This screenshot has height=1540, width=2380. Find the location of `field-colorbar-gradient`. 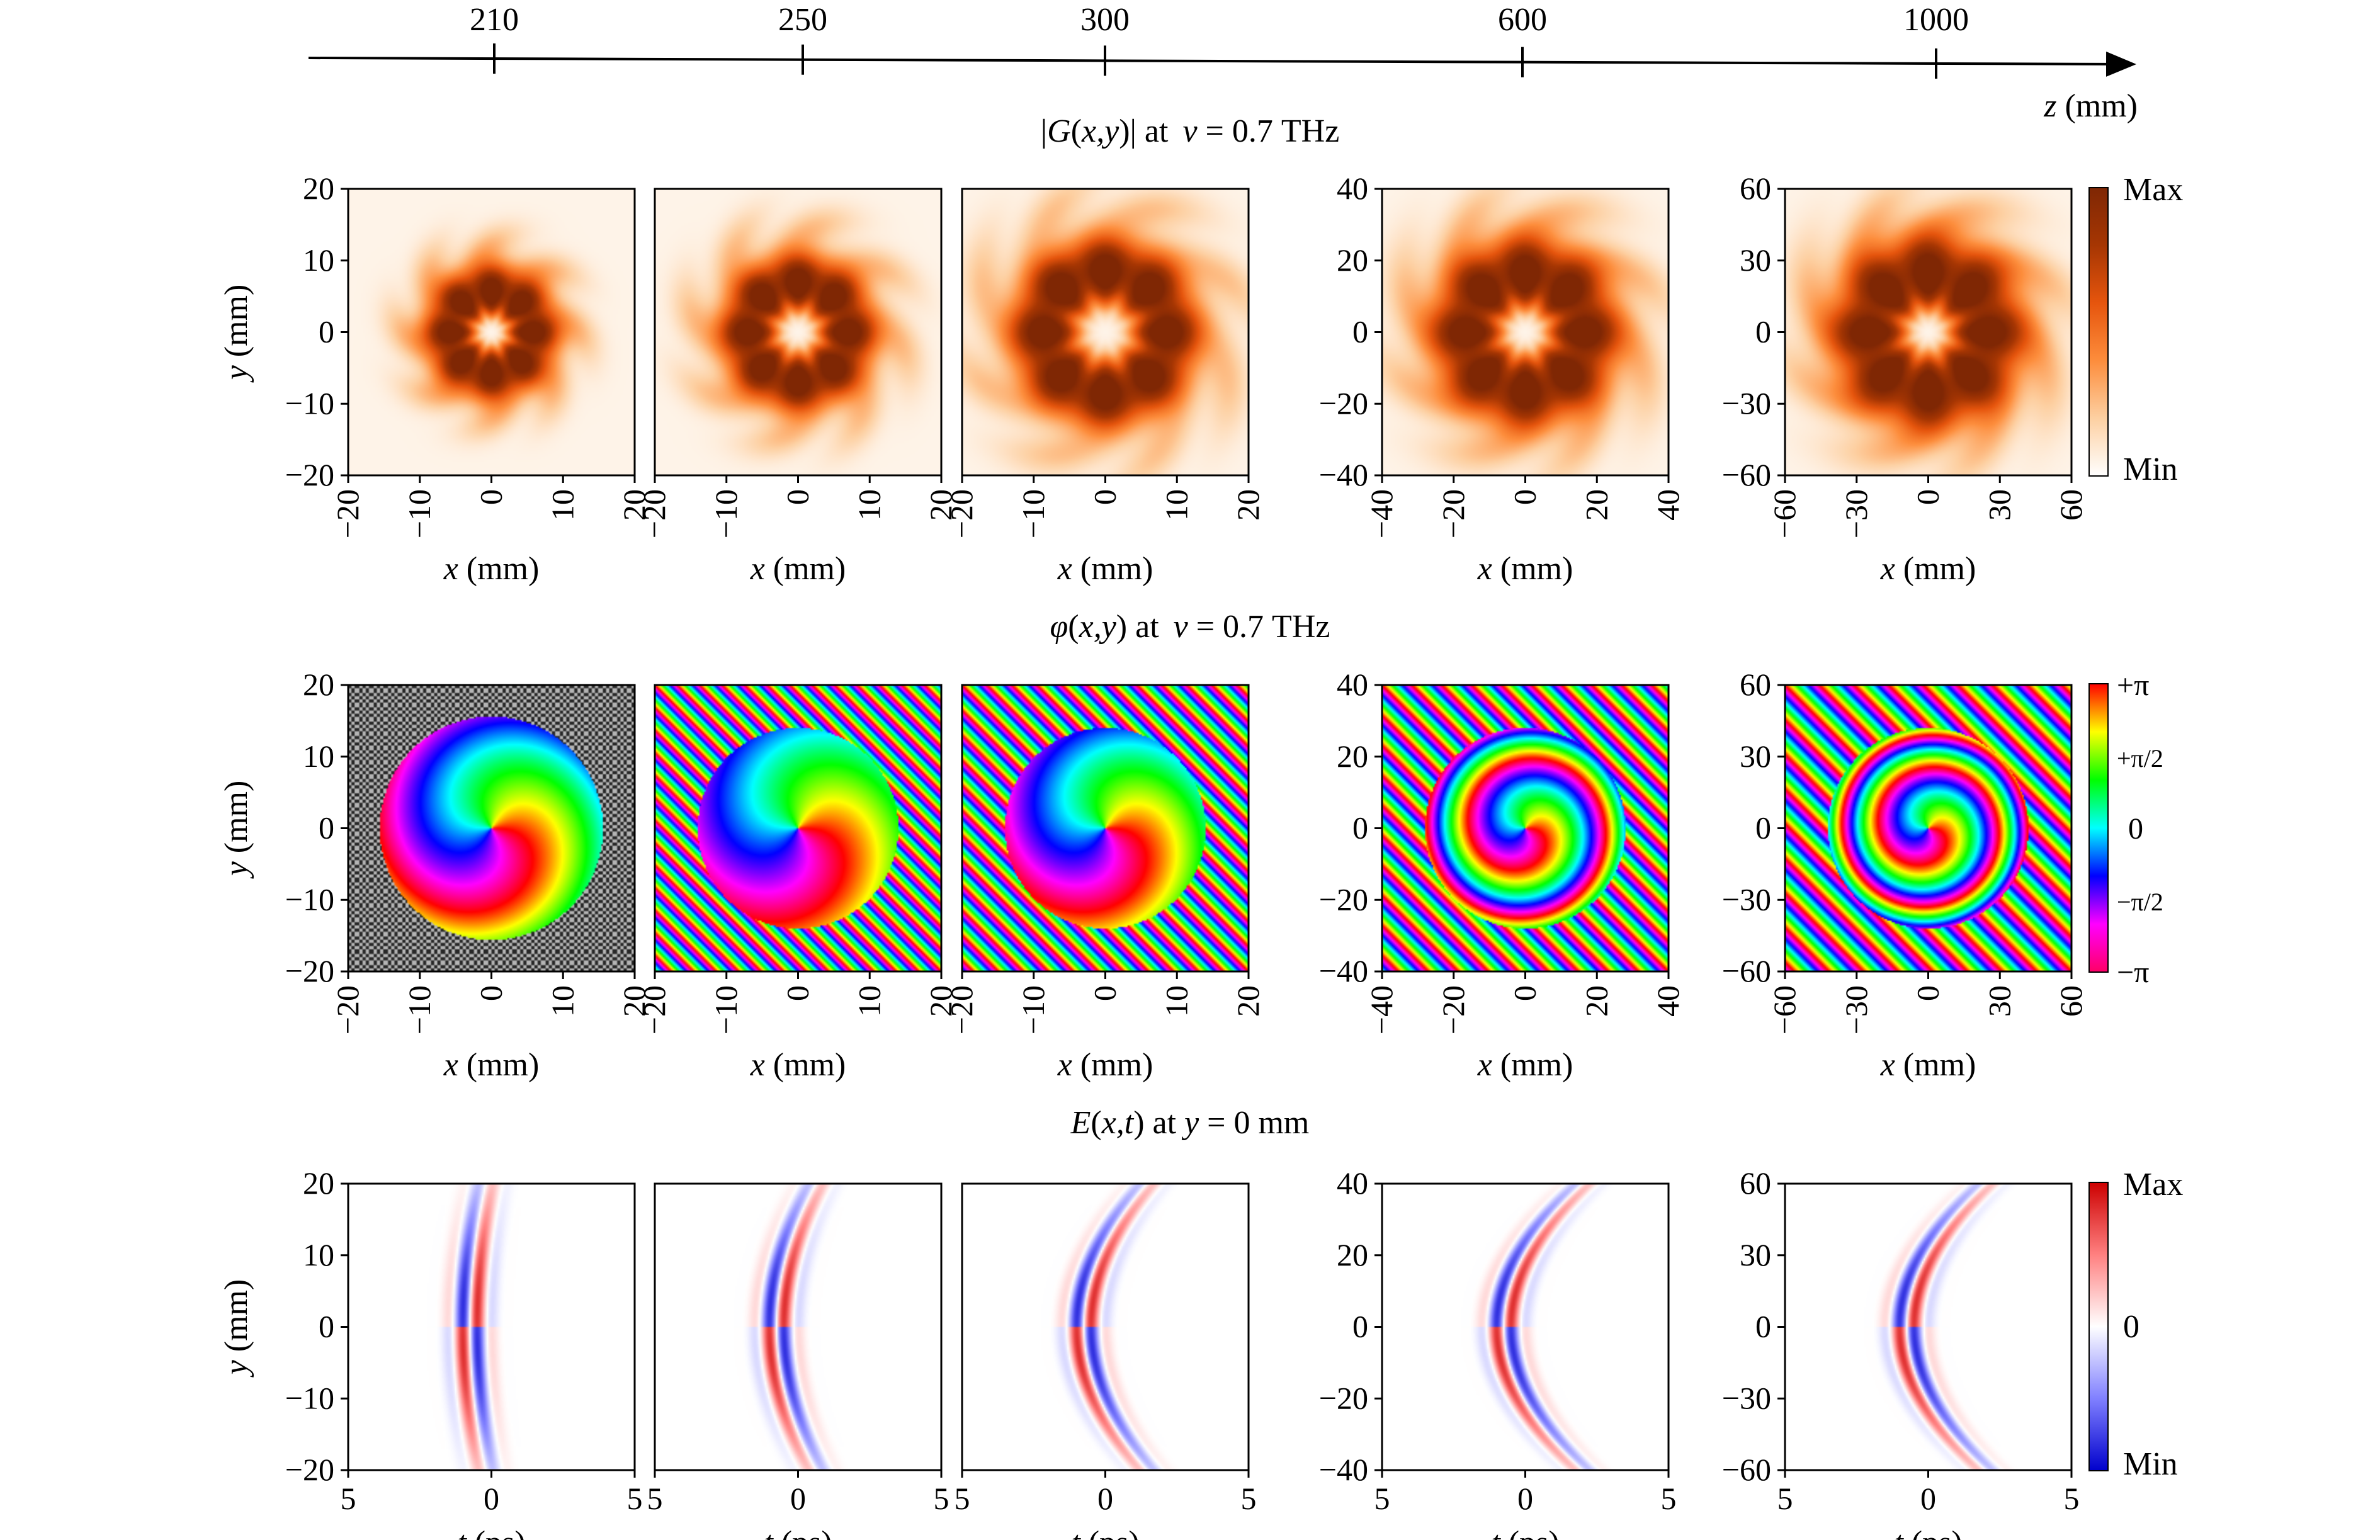

field-colorbar-gradient is located at coordinates (2098, 1326).